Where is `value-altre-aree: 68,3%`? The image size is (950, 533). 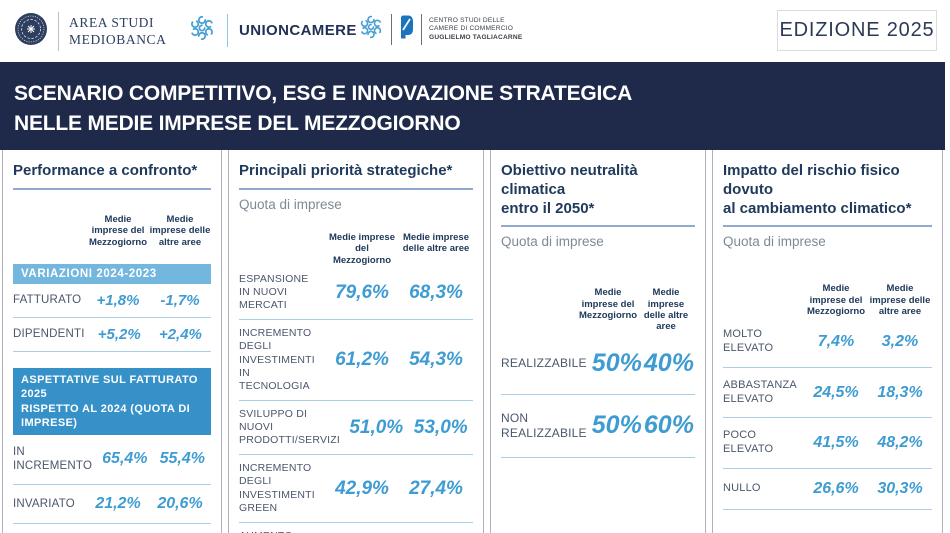 value-altre-aree: 68,3% is located at coordinates (436, 292).